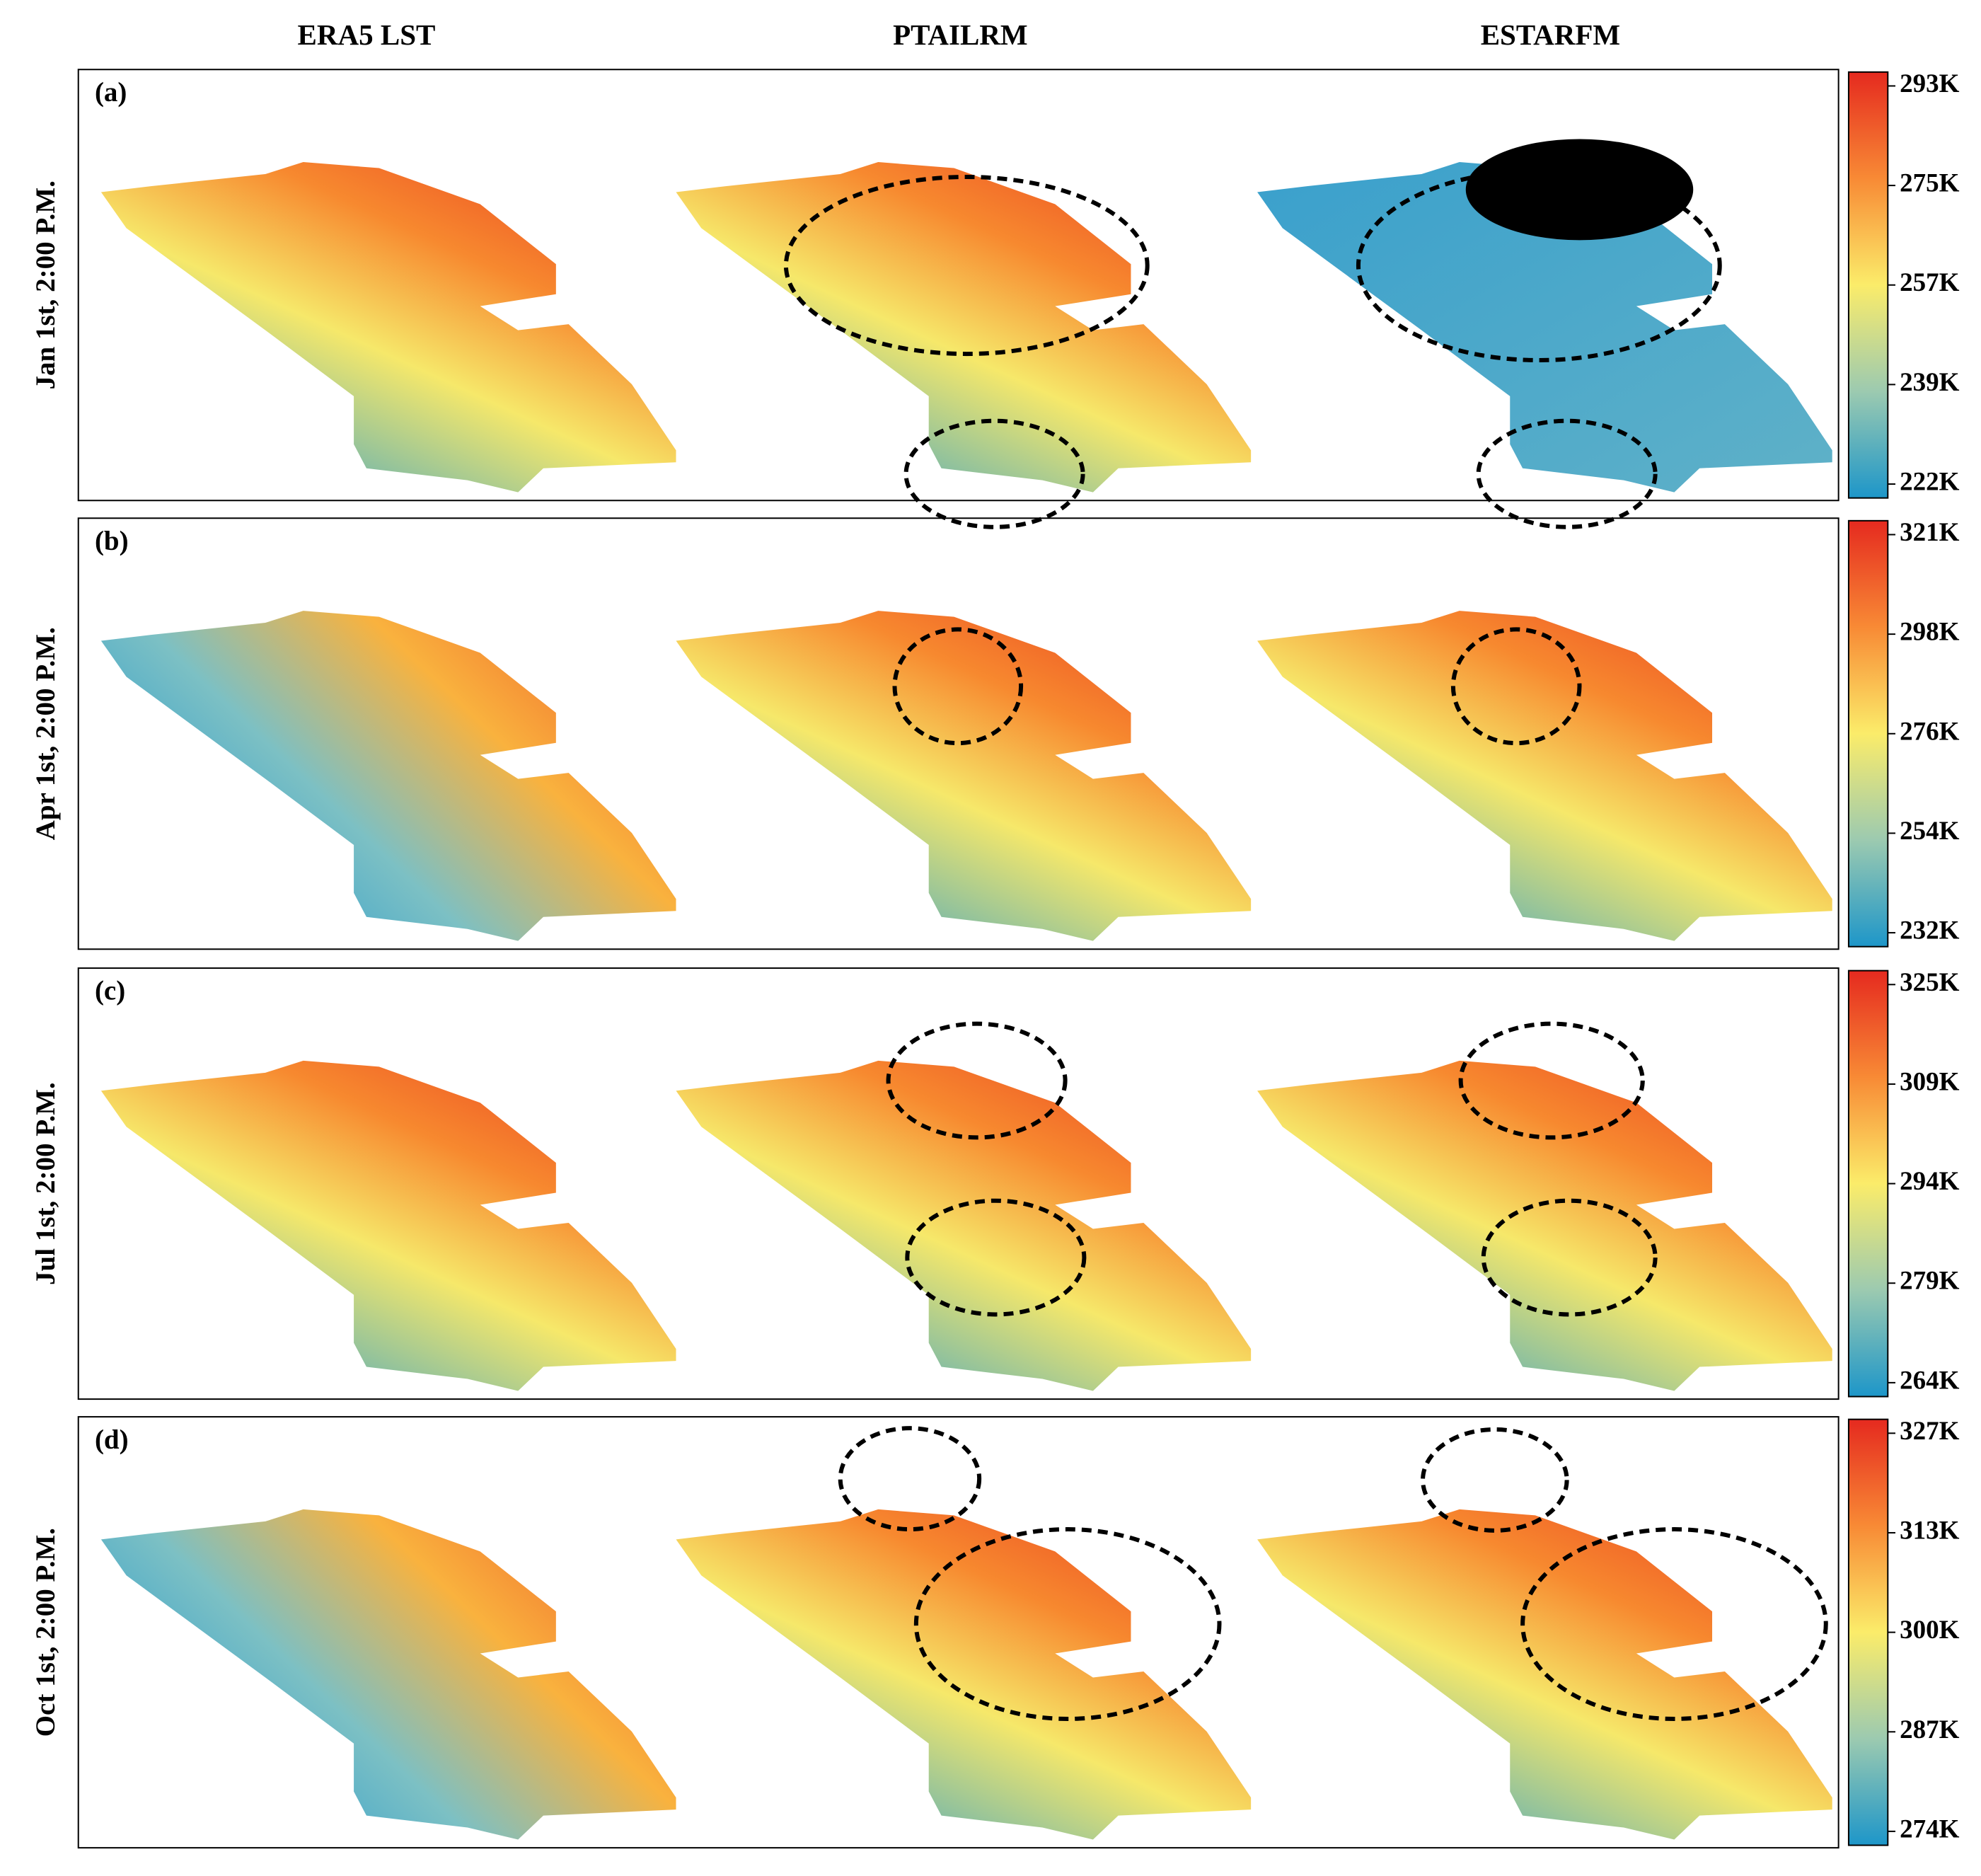  Describe the element at coordinates (1930, 731) in the screenshot. I see `colorbar-tick-label: 276K` at that location.